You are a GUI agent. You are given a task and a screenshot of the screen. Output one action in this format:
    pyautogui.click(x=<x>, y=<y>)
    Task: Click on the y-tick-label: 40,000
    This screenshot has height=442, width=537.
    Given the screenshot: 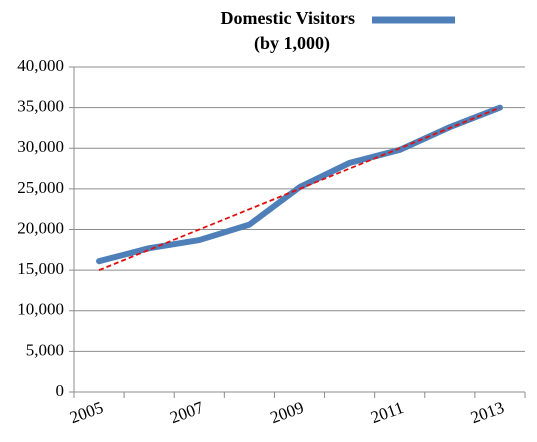 What is the action you would take?
    pyautogui.click(x=40, y=65)
    